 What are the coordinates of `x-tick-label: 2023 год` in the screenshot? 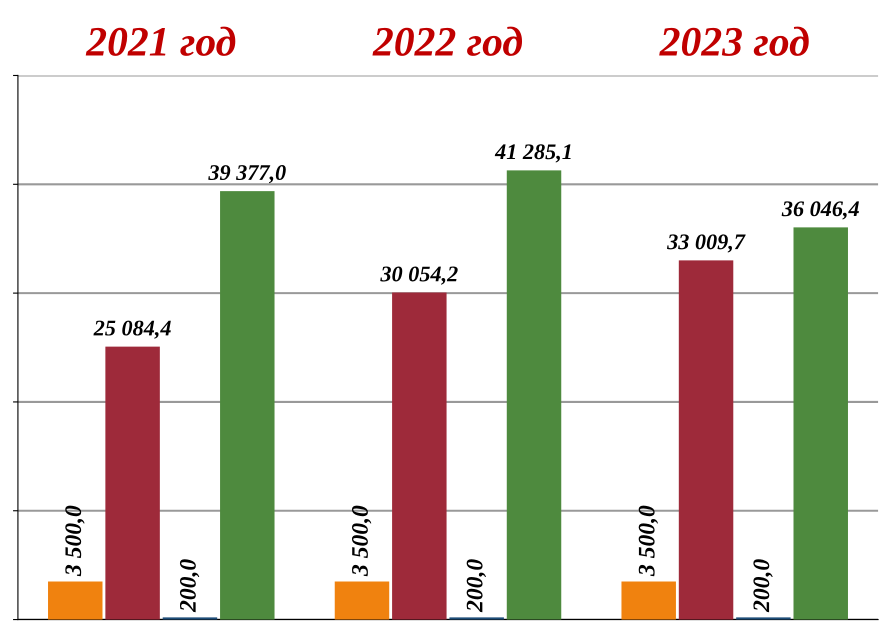 It's located at (734, 41).